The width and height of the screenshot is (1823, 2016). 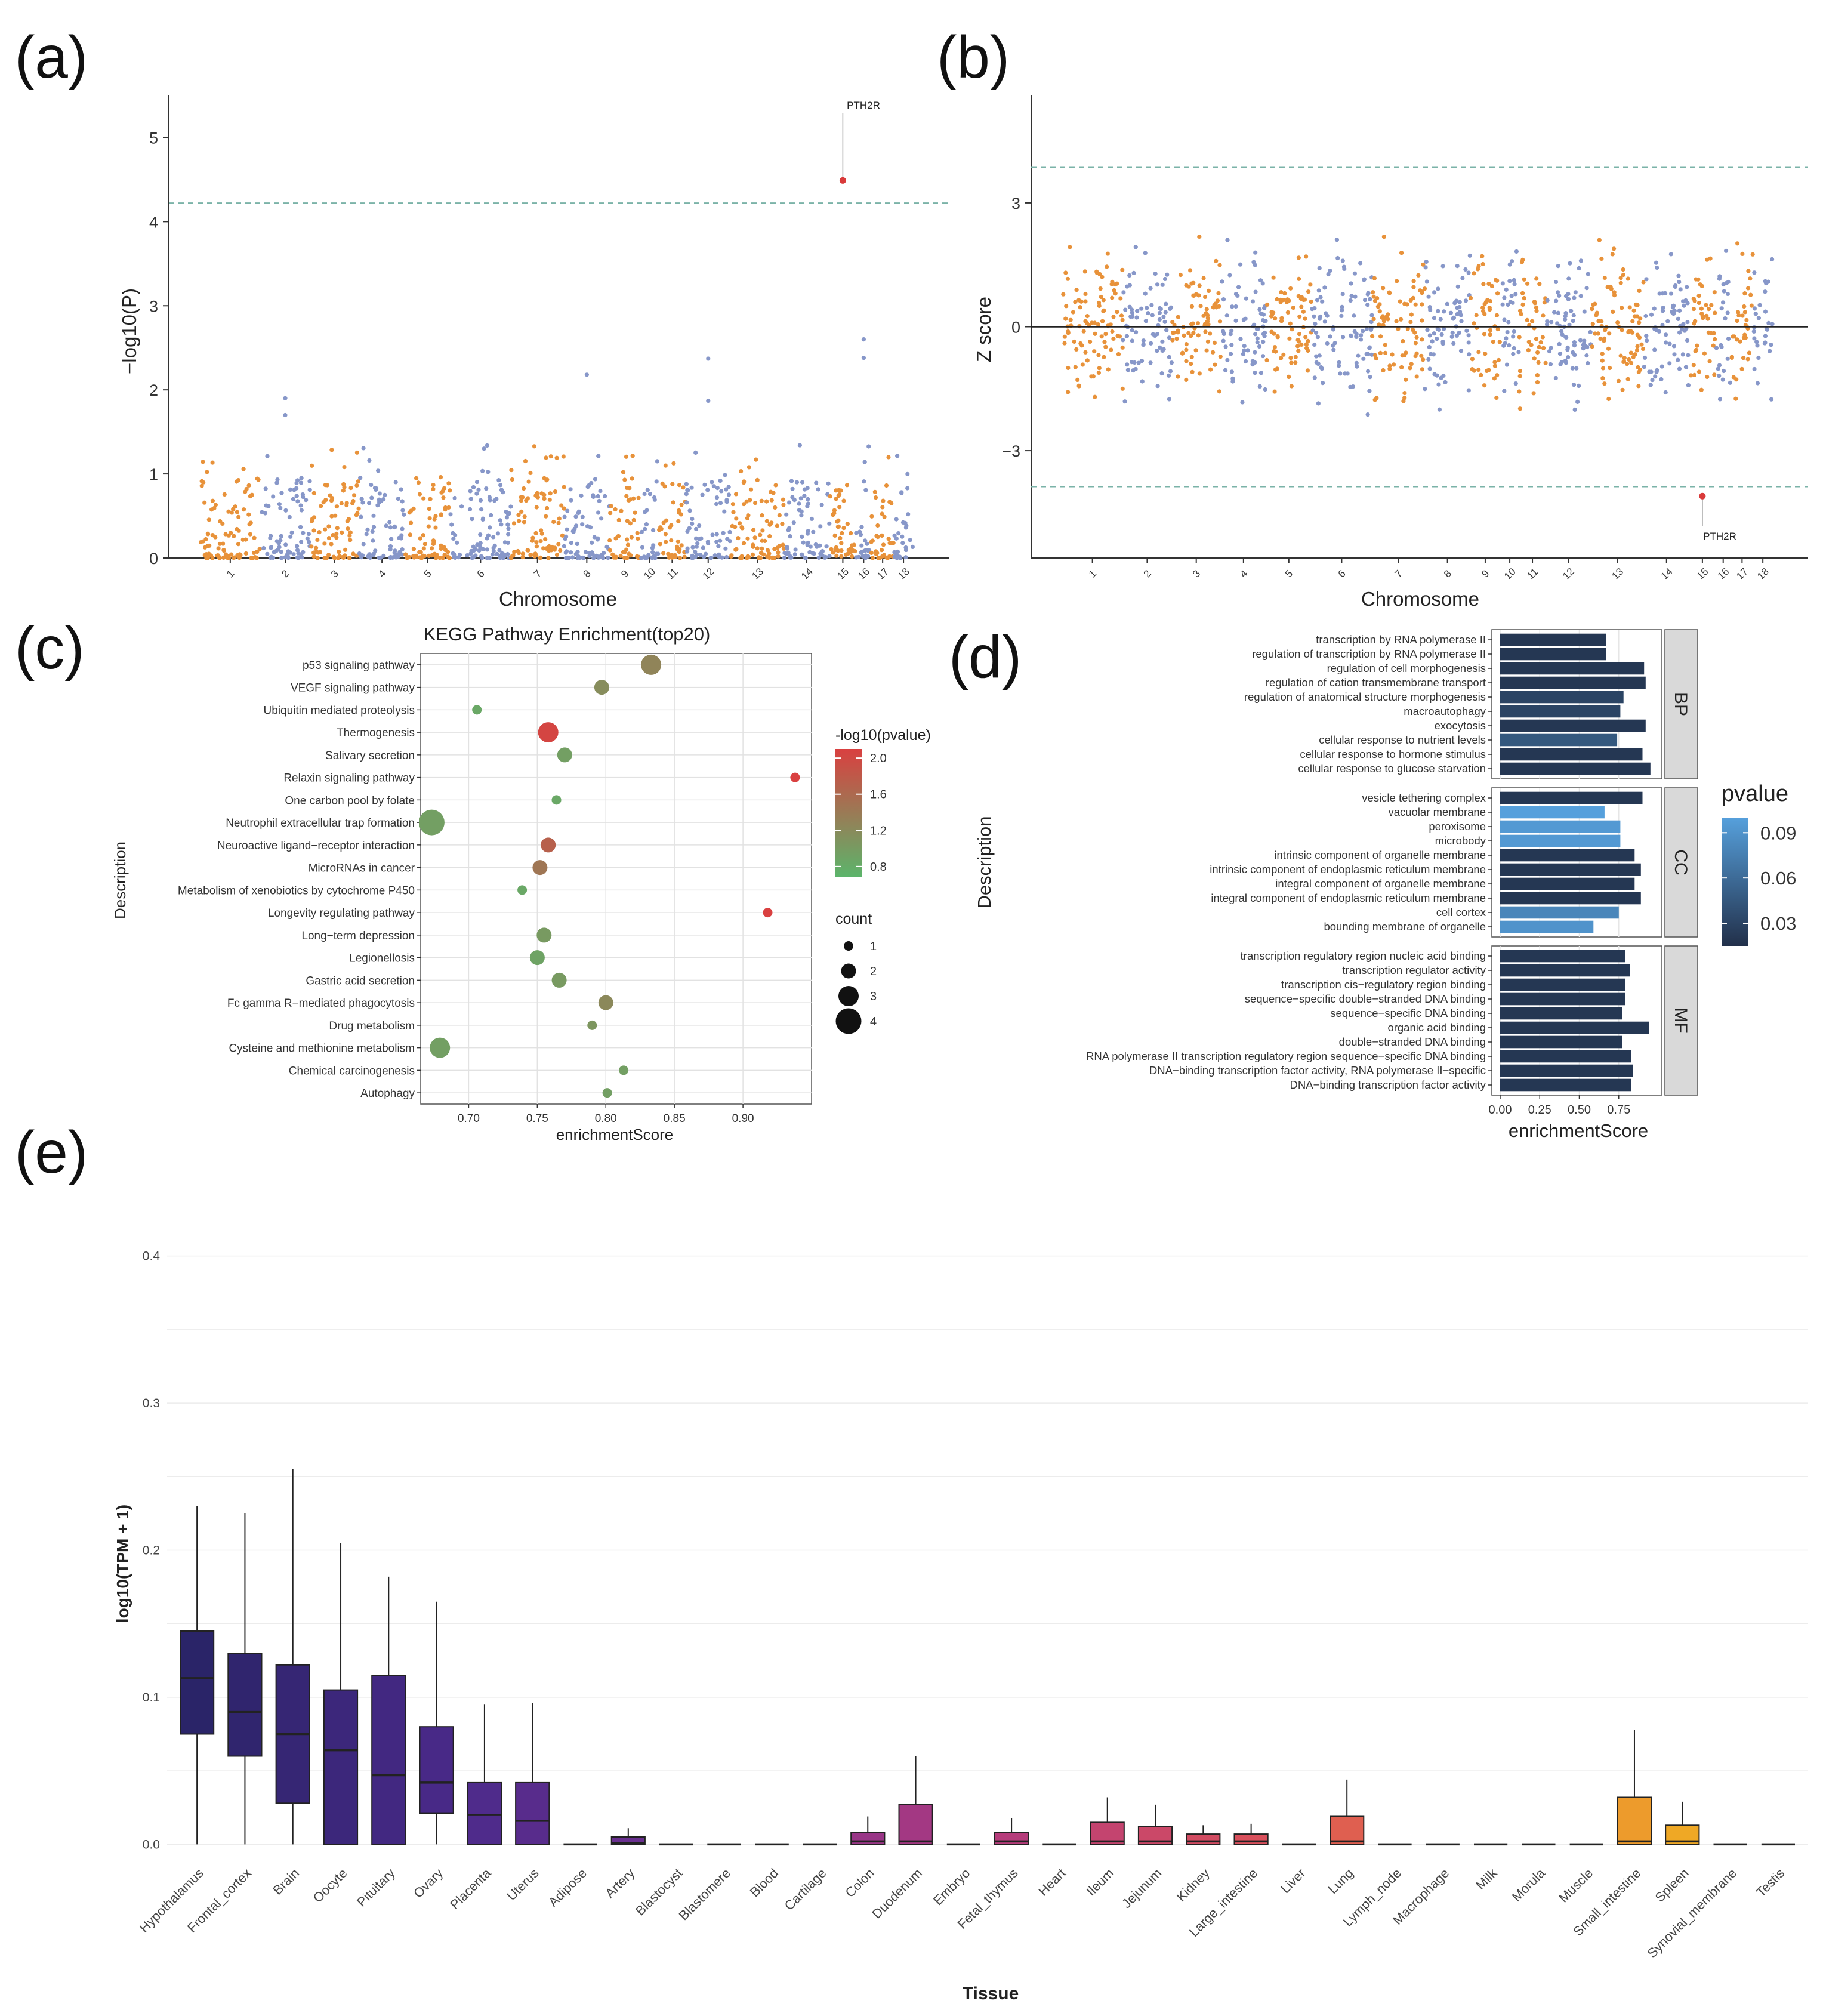 What do you see at coordinates (1569, 574) in the screenshot?
I see `panel-b-x-tick-label: 12` at bounding box center [1569, 574].